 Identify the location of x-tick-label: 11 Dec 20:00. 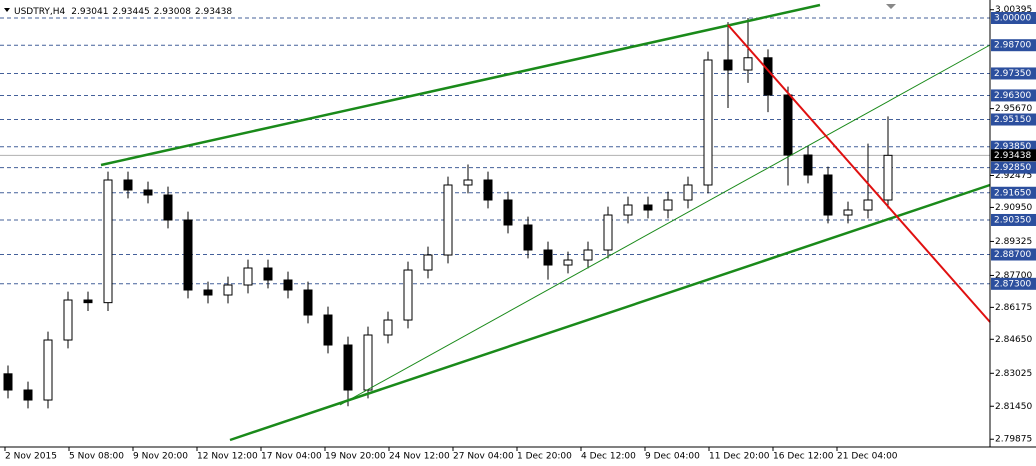
(739, 457).